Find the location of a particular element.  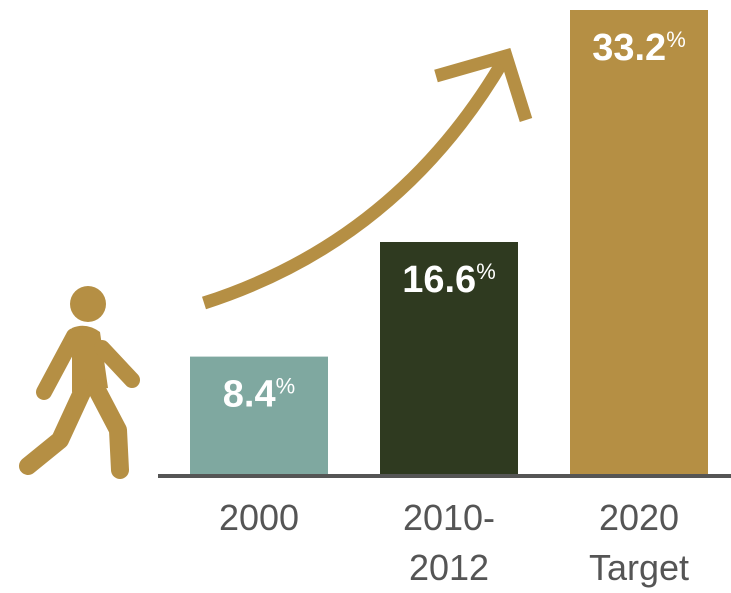

walking-person-icon is located at coordinates (79, 382).